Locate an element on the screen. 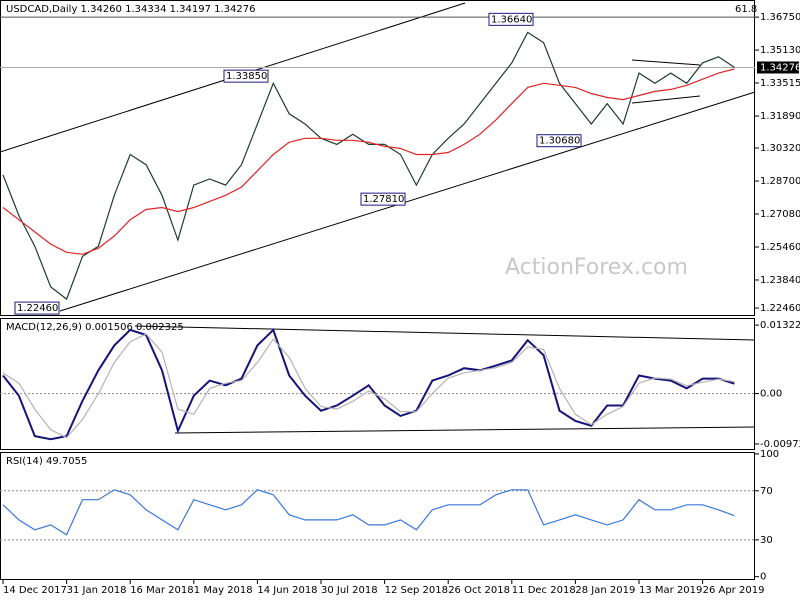  x-tick-label: 31 Jan 2018 is located at coordinates (97, 590).